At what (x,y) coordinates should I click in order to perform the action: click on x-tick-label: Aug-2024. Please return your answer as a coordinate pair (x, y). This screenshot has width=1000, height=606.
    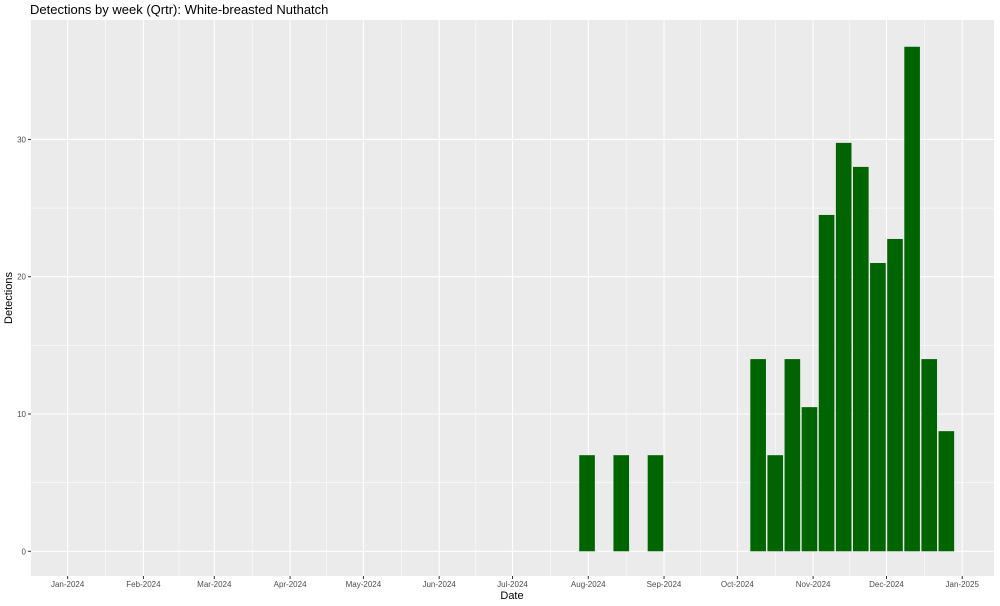
    Looking at the image, I should click on (588, 584).